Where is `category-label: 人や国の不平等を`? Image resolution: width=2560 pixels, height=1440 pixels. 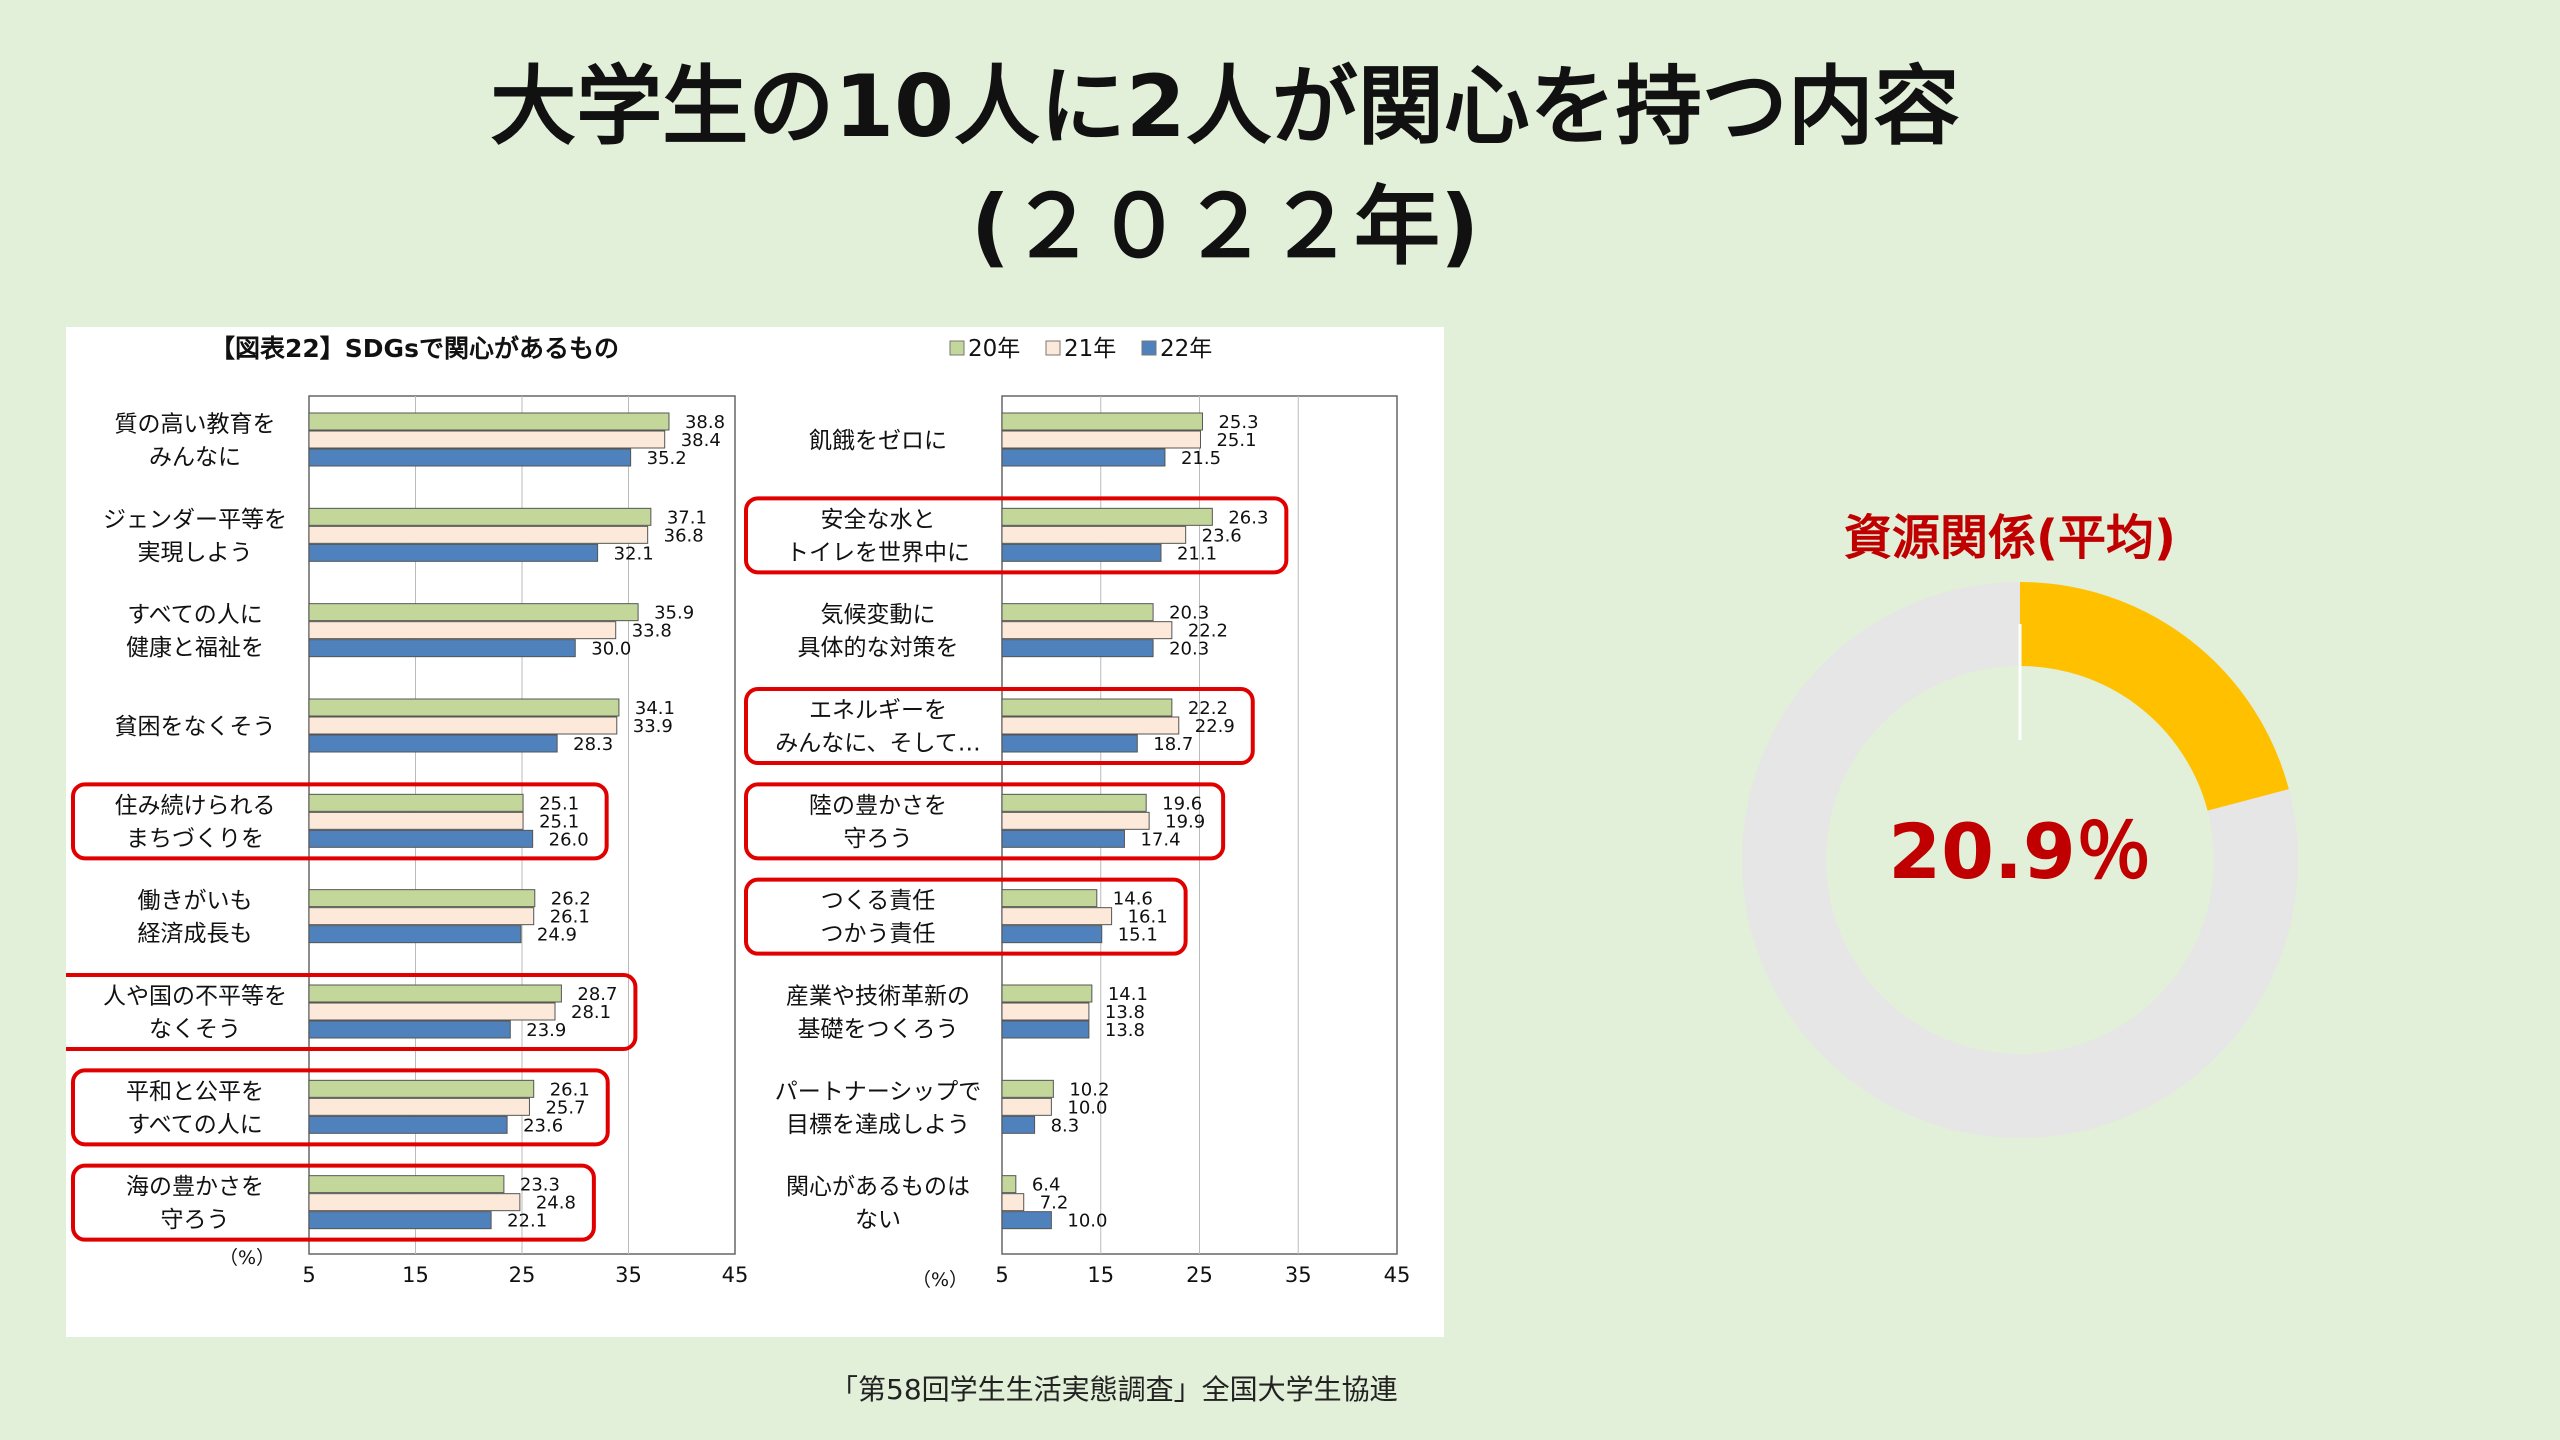
category-label: 人や国の不平等を is located at coordinates (195, 997).